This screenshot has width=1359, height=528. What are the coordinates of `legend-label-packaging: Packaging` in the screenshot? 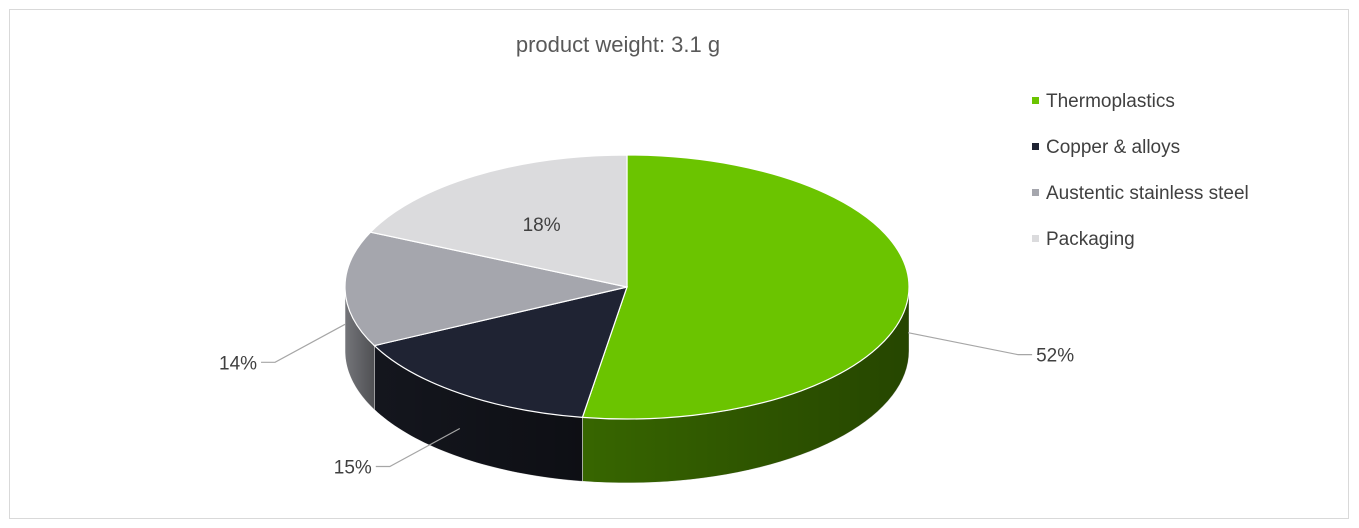 It's located at (1090, 239).